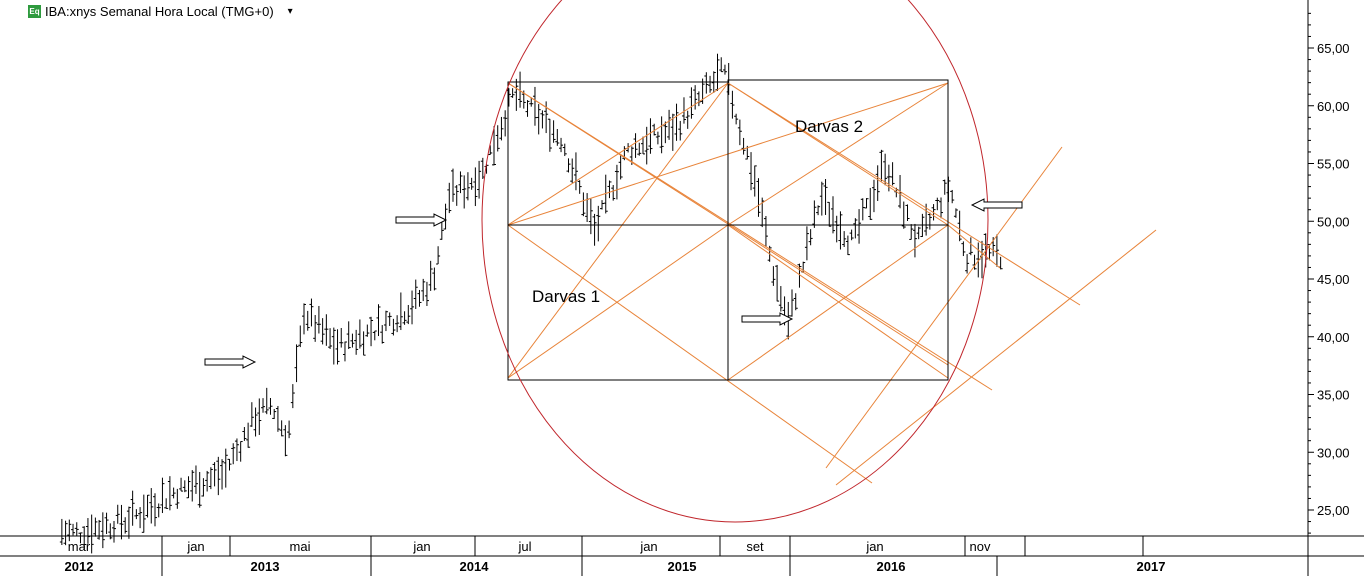  Describe the element at coordinates (1333, 279) in the screenshot. I see `y-tick-label: 45,00` at that location.